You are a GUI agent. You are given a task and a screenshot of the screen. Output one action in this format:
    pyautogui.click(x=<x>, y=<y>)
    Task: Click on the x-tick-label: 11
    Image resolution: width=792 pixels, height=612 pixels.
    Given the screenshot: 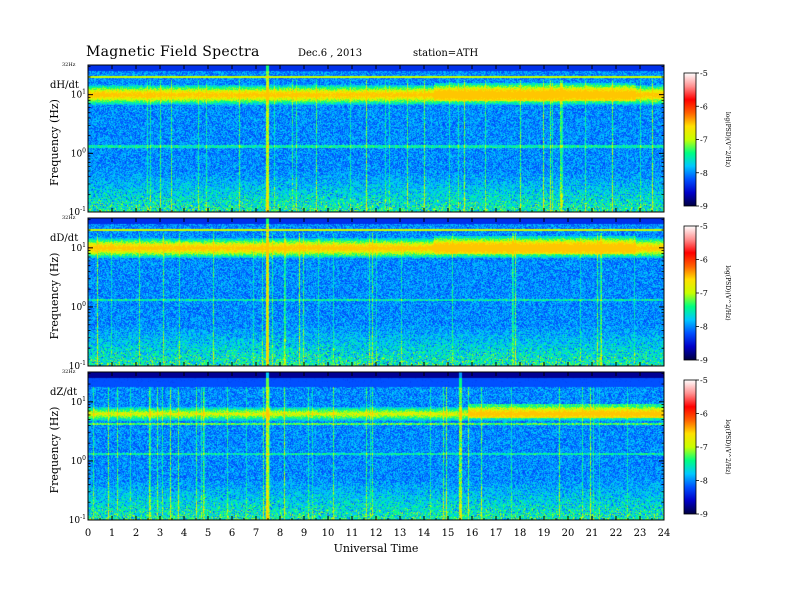 What is the action you would take?
    pyautogui.click(x=352, y=533)
    